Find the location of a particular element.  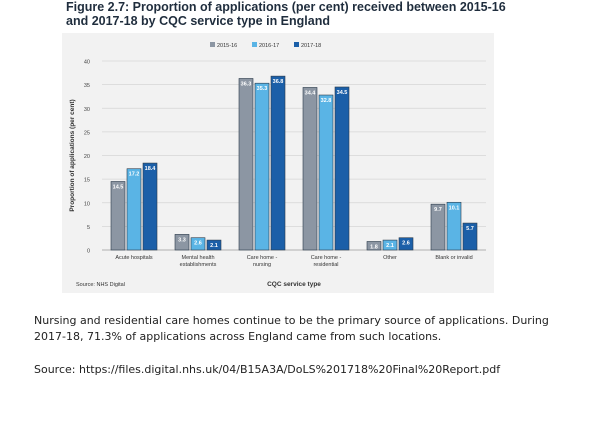

value-label-2-2017-18: 36.8 is located at coordinates (278, 82).